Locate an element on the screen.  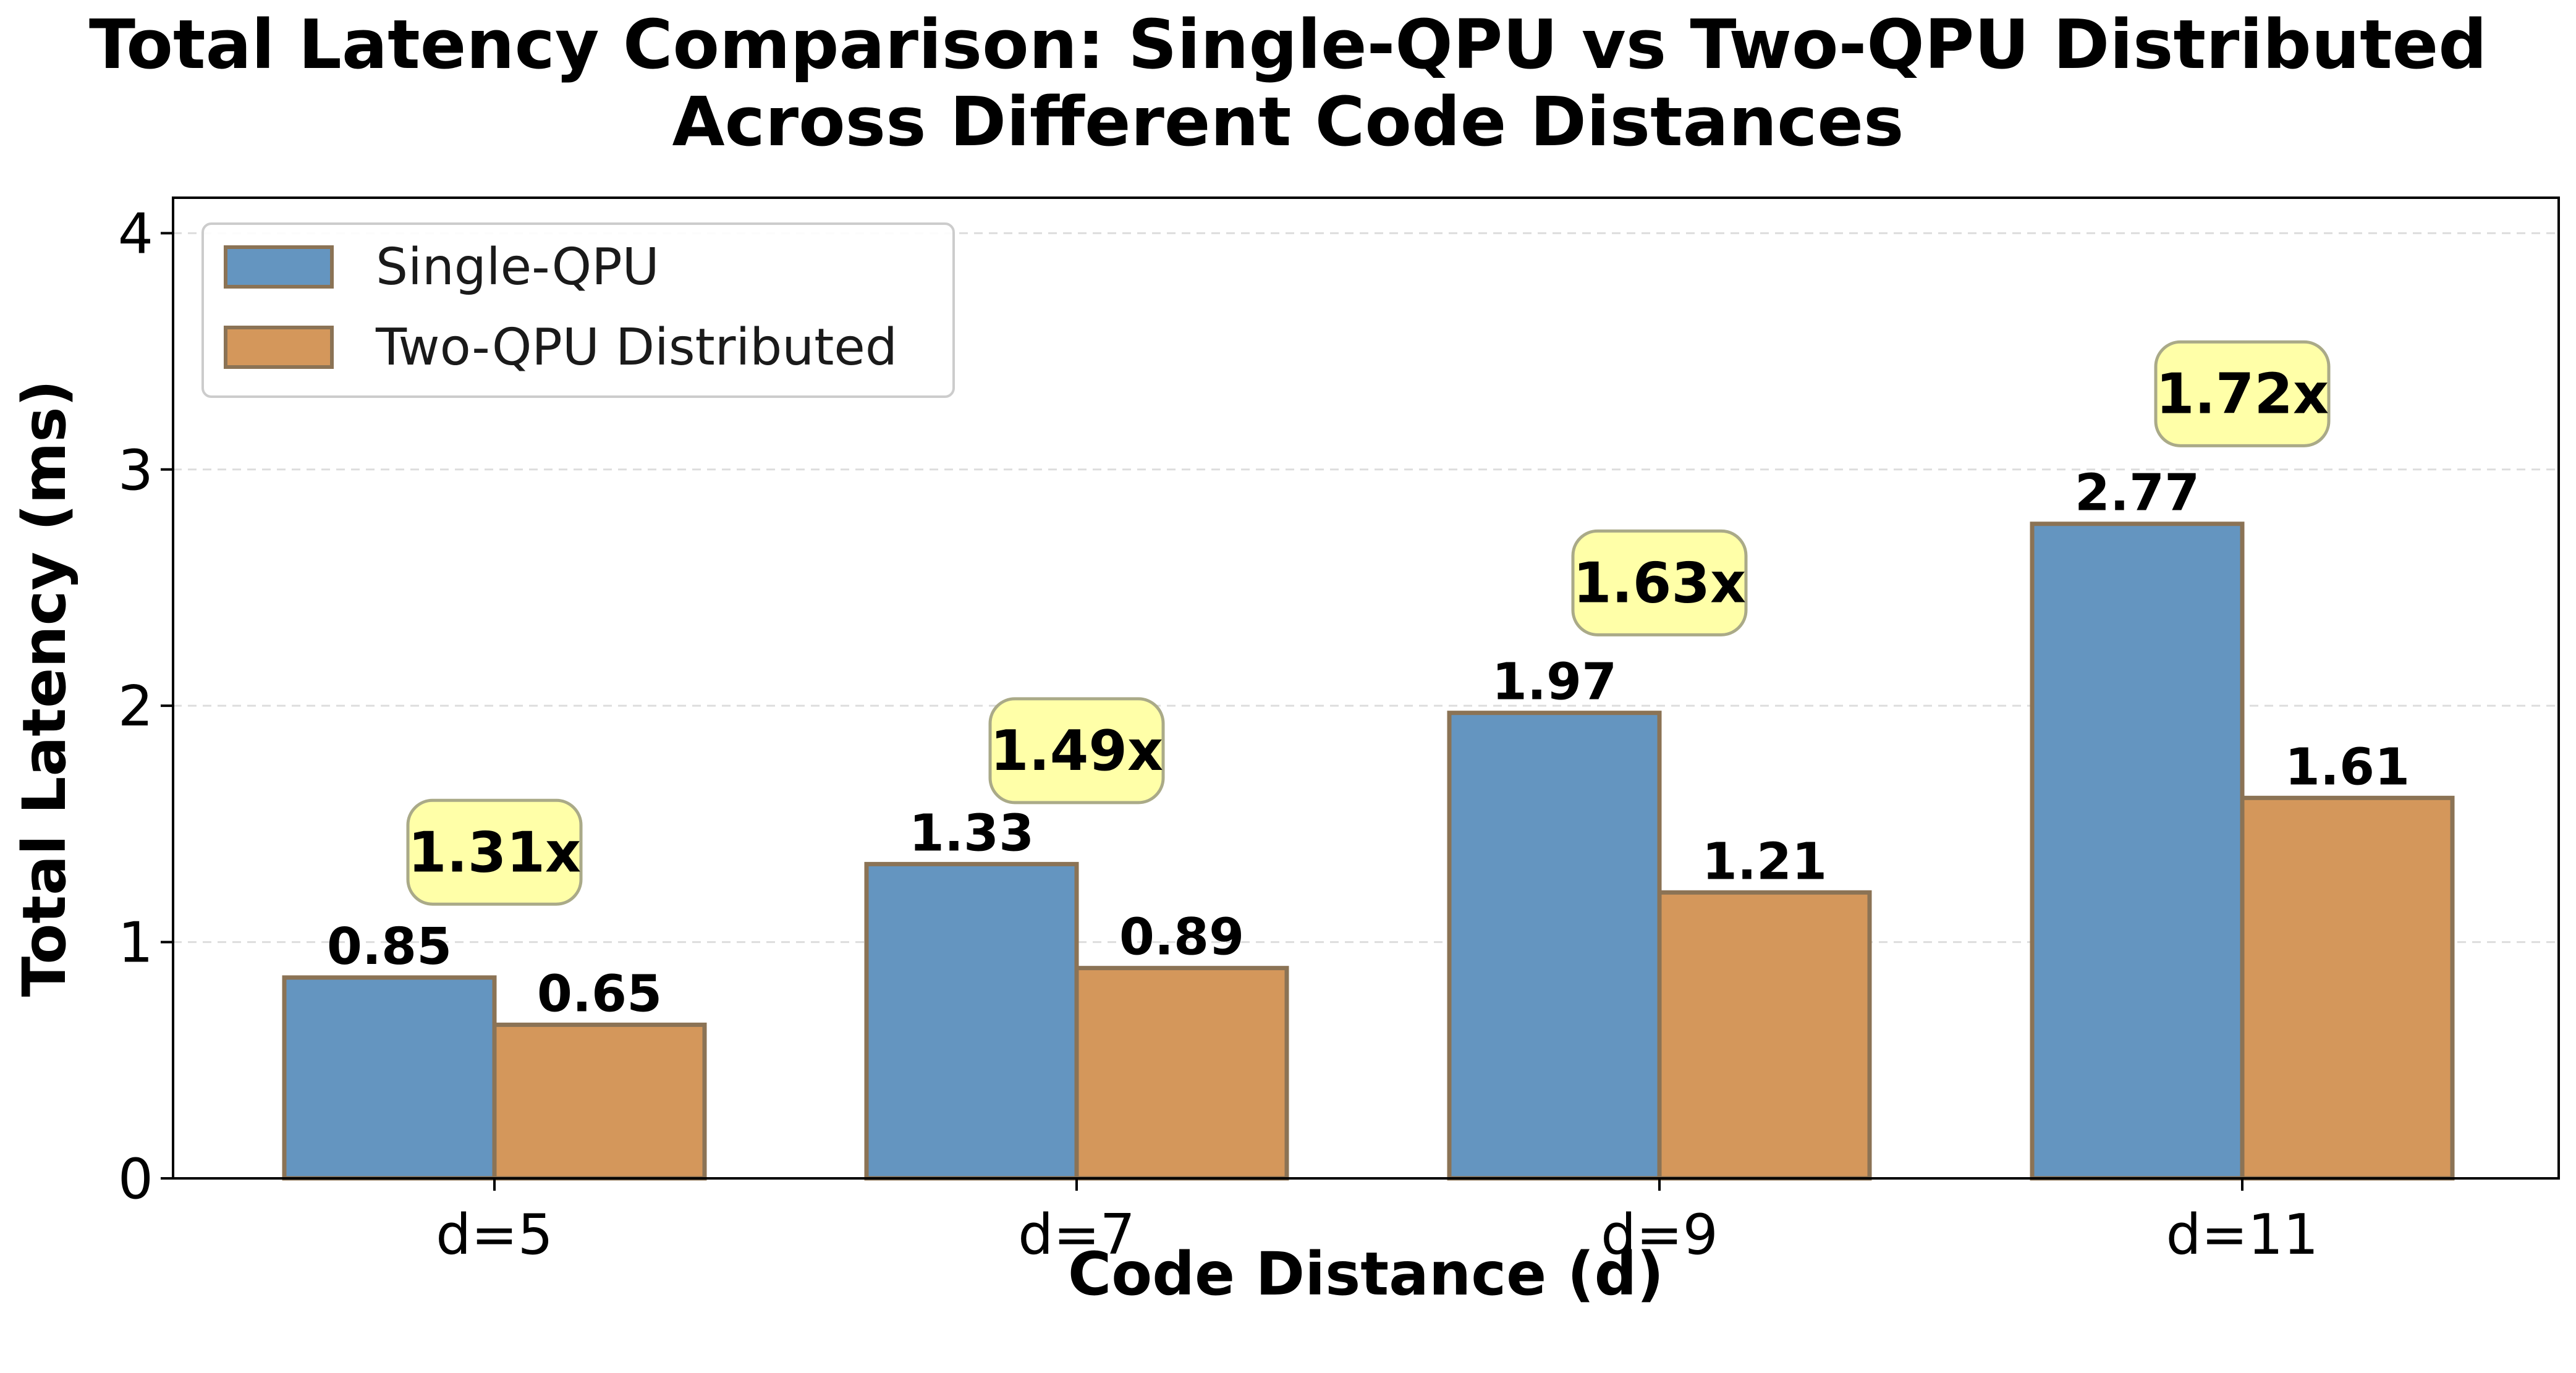
x-tick-label-d-11: d=11 is located at coordinates (2242, 1234).